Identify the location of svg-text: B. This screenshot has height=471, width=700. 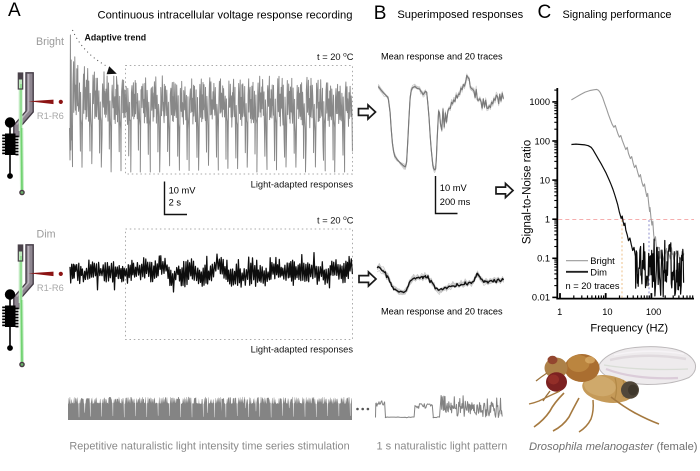
(380, 13).